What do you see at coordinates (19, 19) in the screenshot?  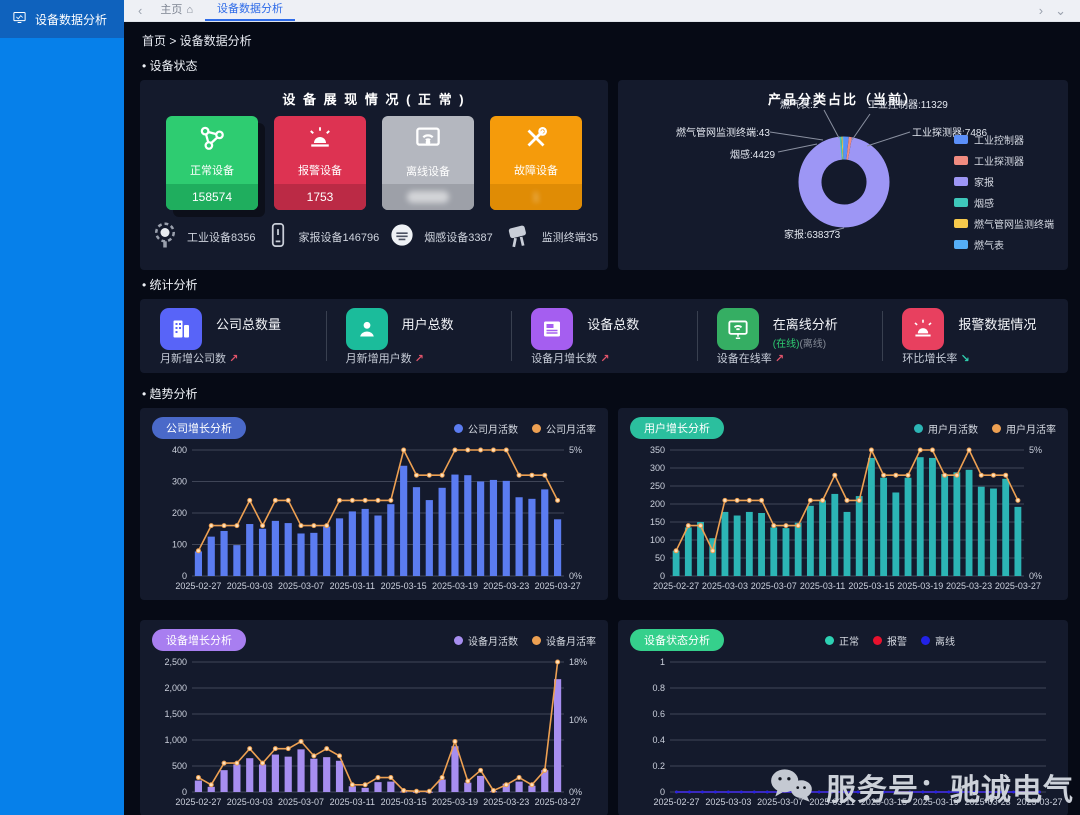 I see `monitor-chart-icon` at bounding box center [19, 19].